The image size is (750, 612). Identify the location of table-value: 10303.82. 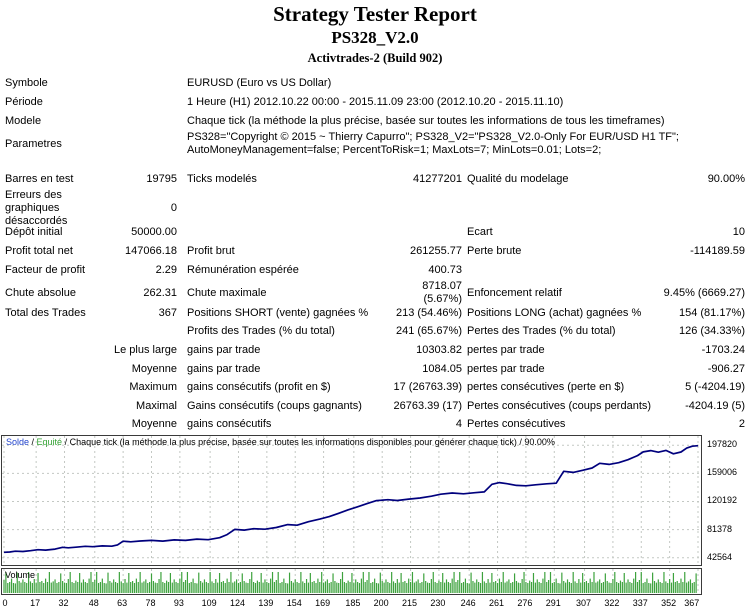
(439, 349).